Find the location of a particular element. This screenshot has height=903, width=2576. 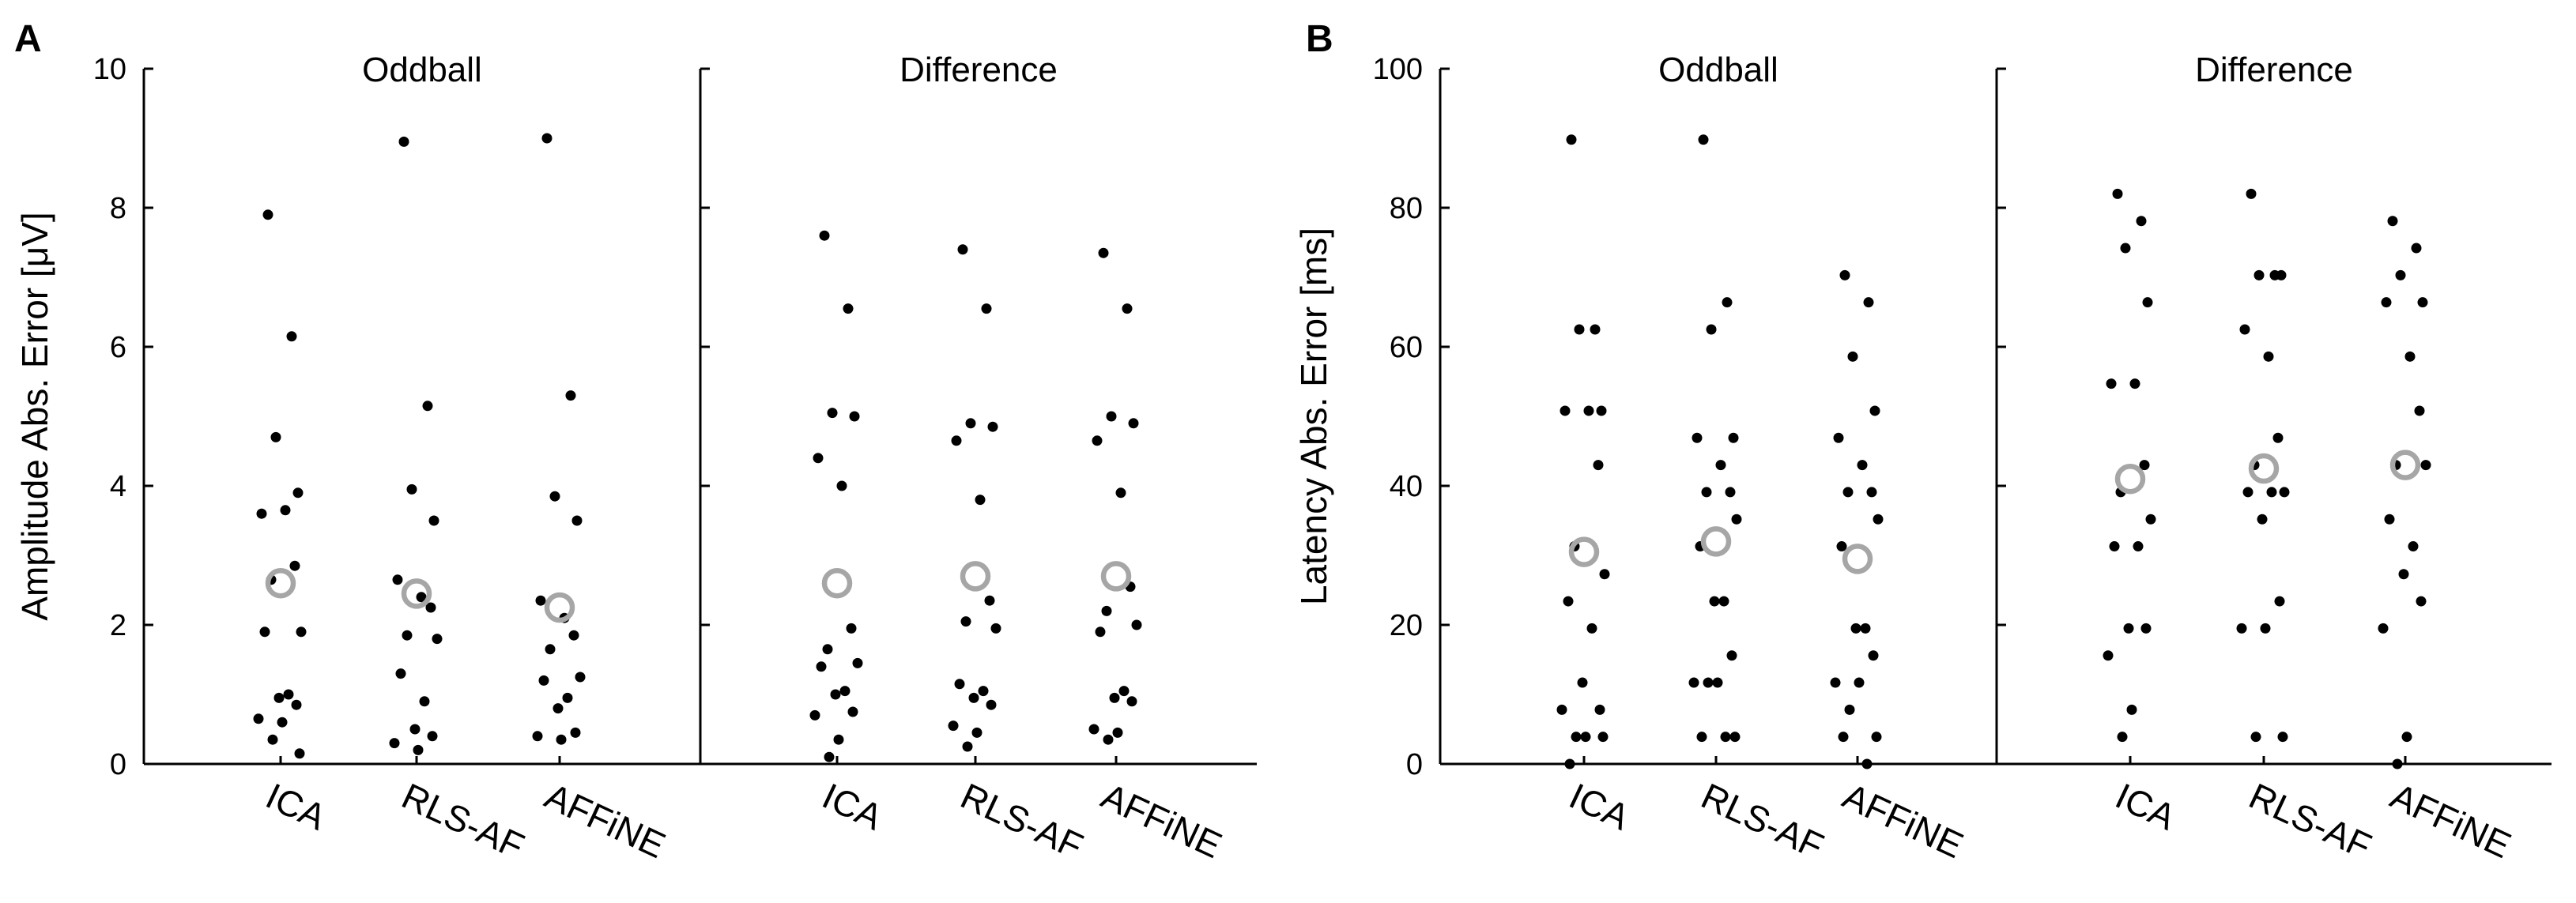

subplot-title: Difference is located at coordinates (979, 70).